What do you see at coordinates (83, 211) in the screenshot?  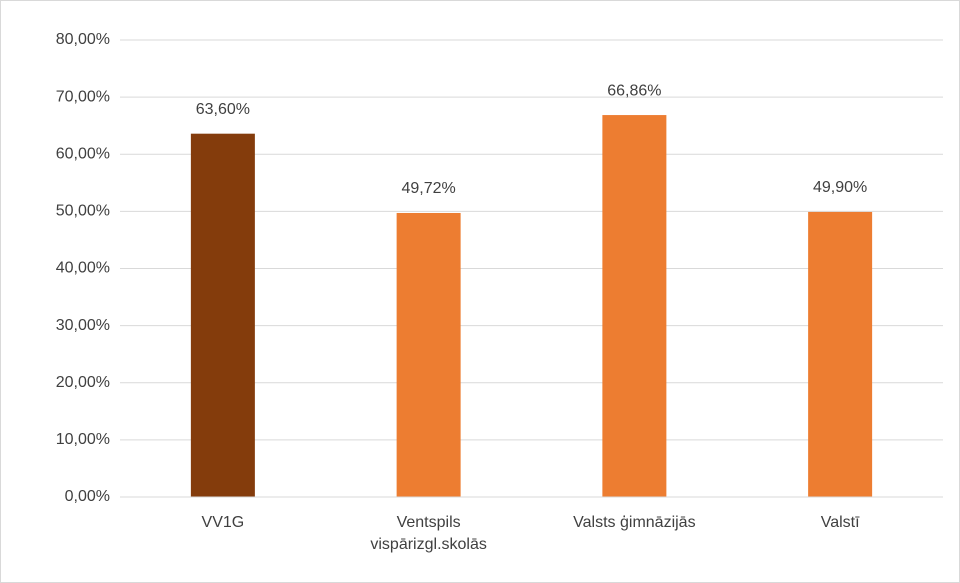 I see `y-tick-label: 50,00%` at bounding box center [83, 211].